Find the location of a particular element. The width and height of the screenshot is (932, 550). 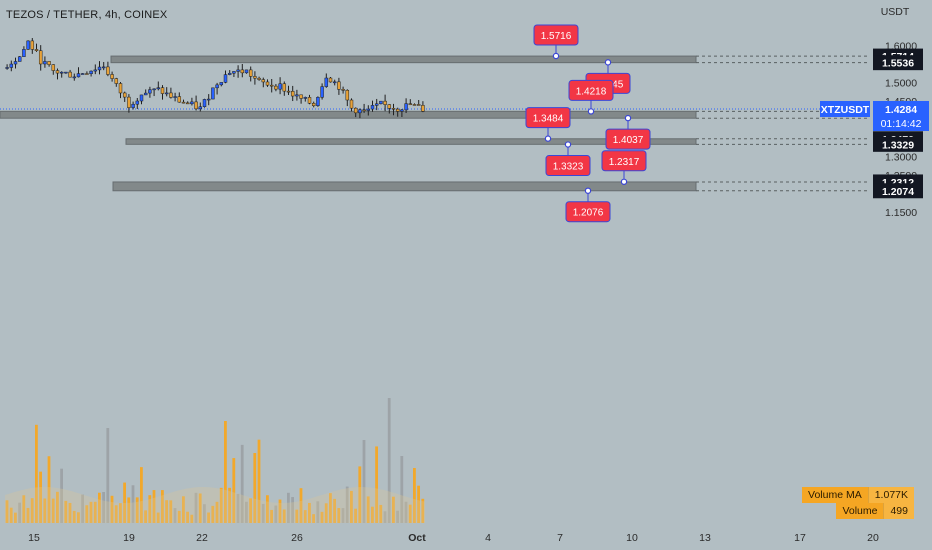

current-price-tag is located at coordinates (901, 115).